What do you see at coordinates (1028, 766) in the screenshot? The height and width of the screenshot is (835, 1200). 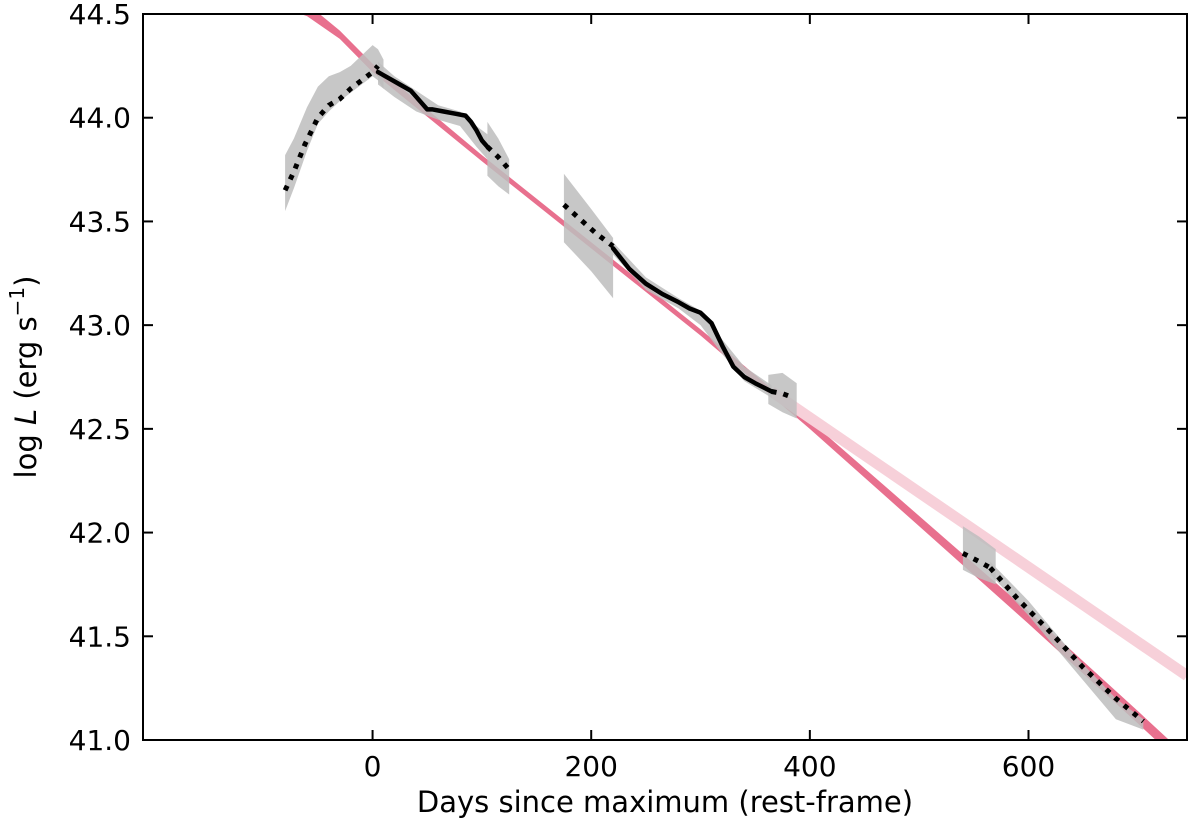 I see `x-tick-label: 600` at bounding box center [1028, 766].